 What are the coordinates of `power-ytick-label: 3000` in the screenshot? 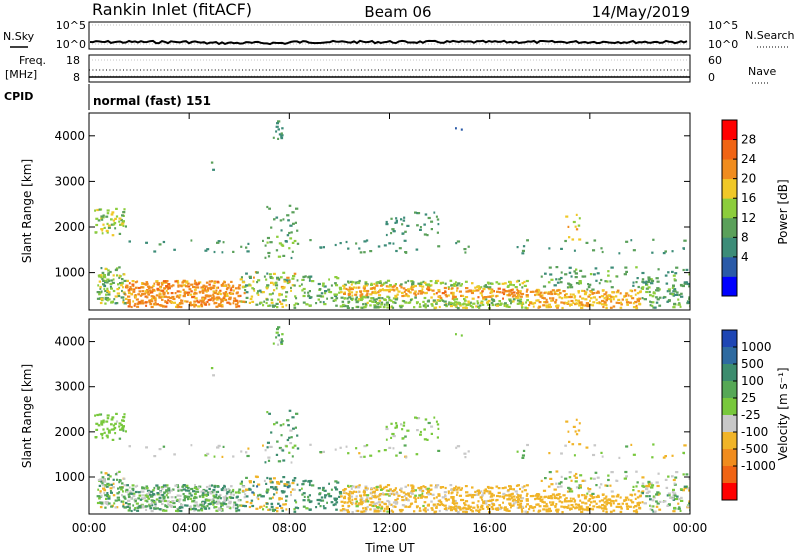 It's located at (69, 181).